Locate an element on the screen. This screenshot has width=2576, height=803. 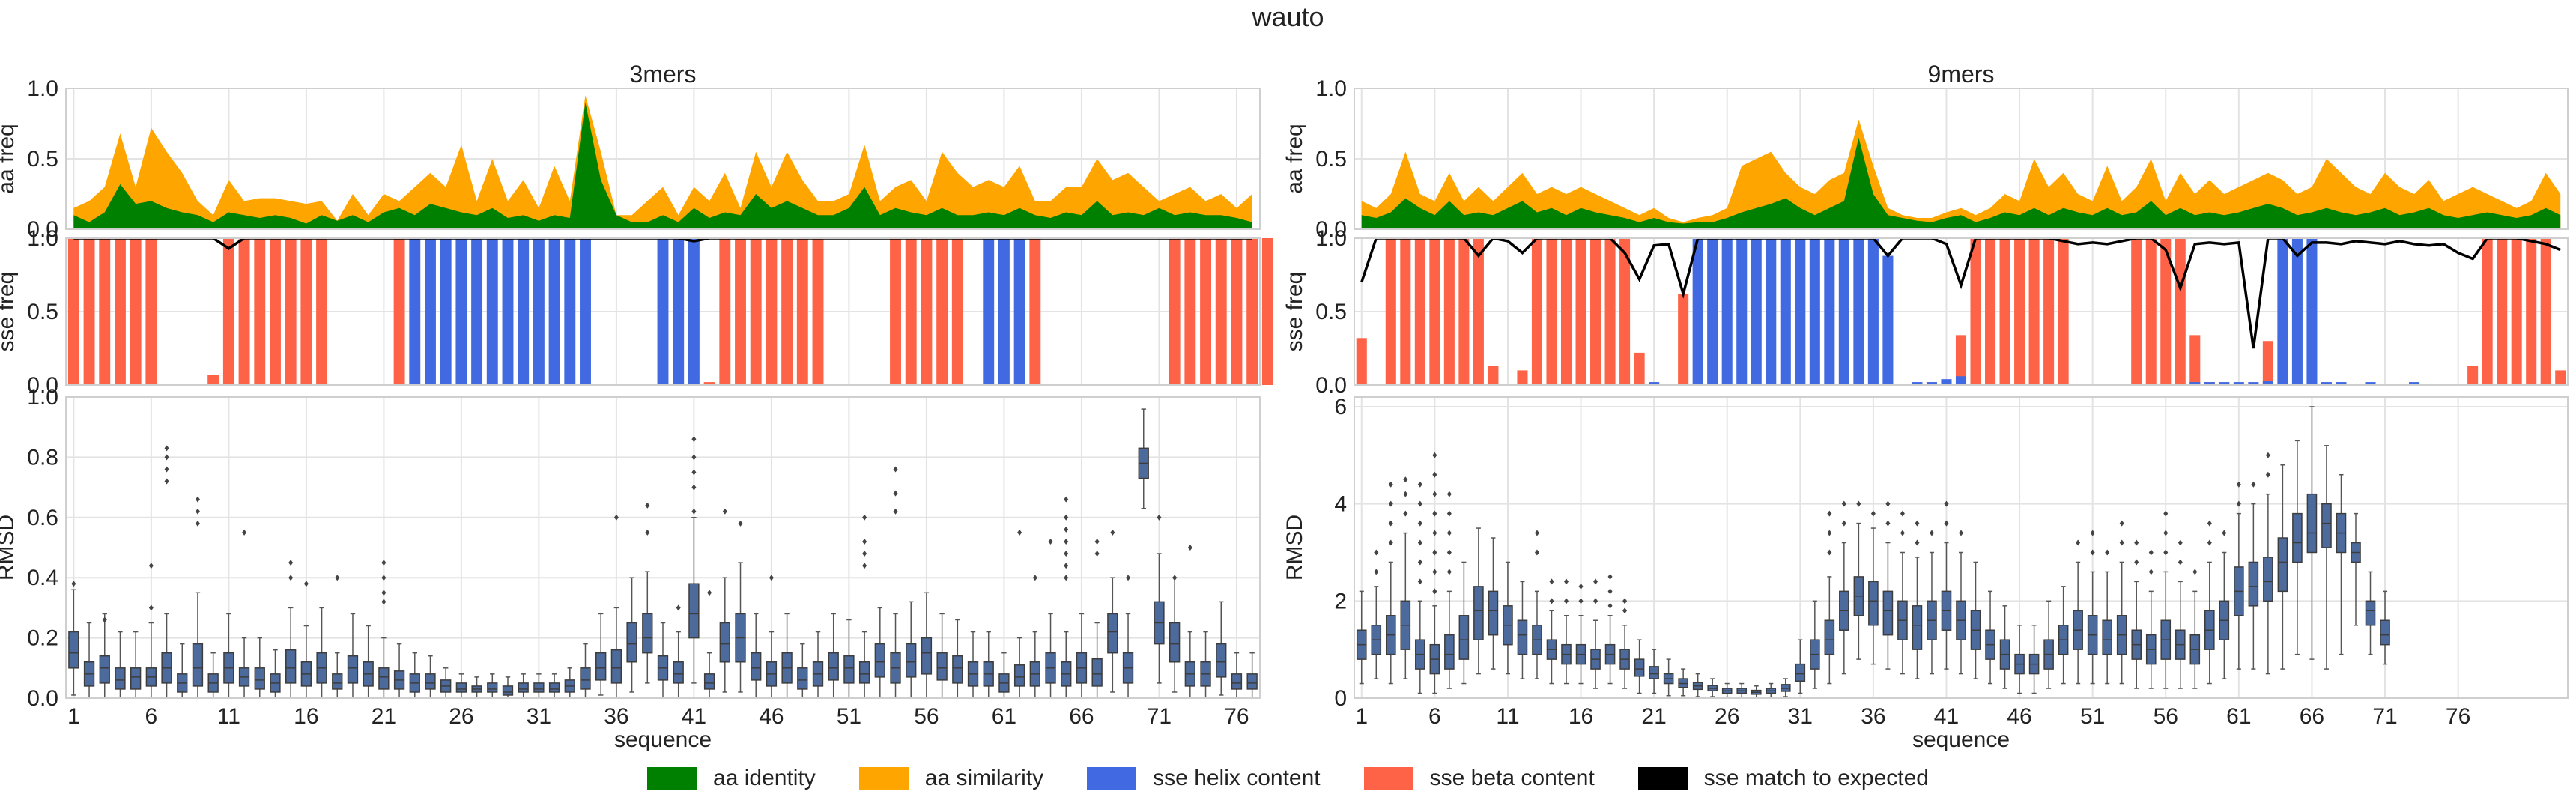
legend-label: aa identity is located at coordinates (764, 778).